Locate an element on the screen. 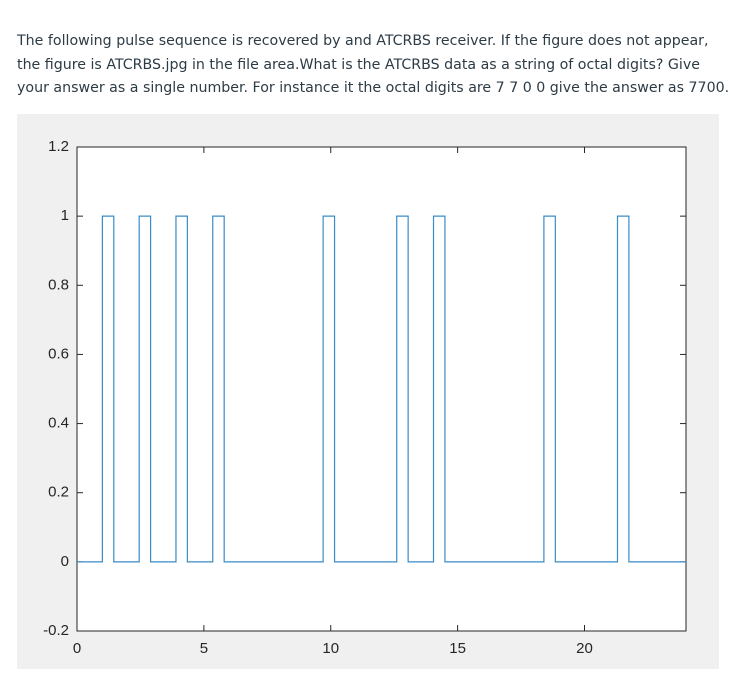  y-tick-label: 1.2 is located at coordinates (58, 146).